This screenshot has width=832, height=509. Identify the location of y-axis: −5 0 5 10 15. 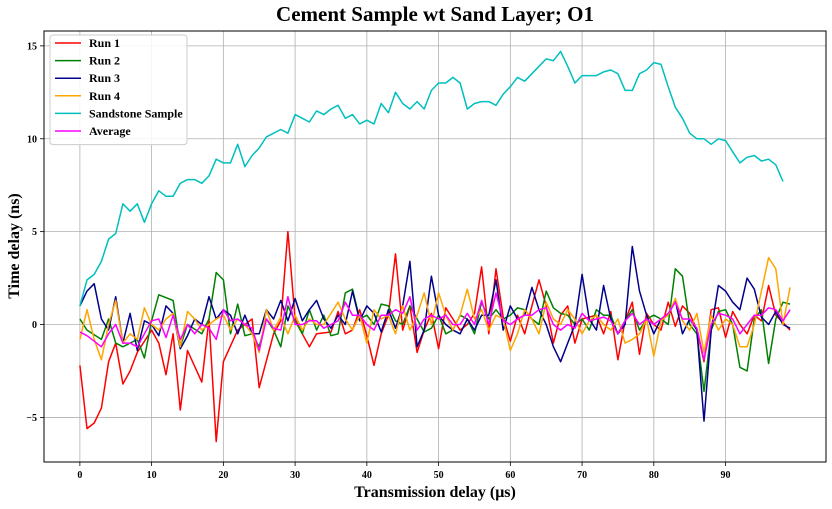
(35, 232).